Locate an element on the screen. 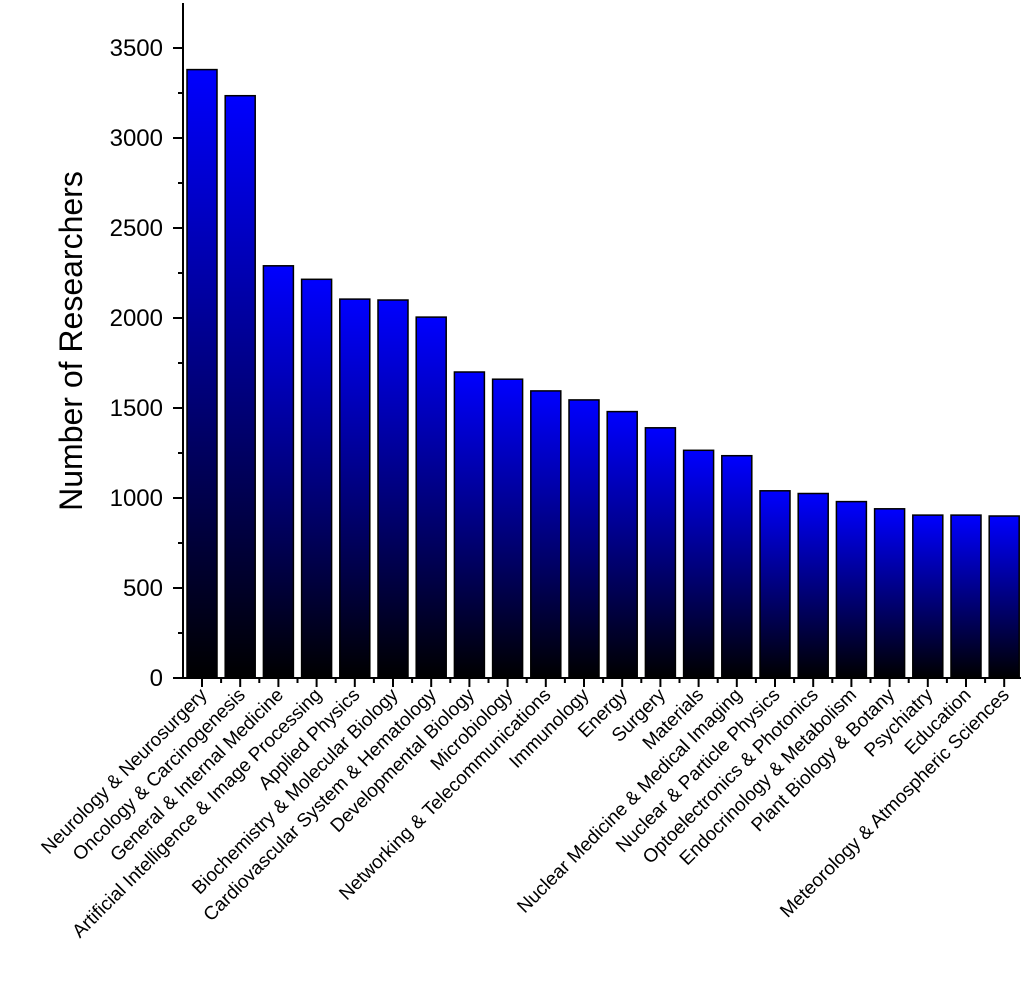  y-tick-label: 2500 is located at coordinates (136, 228).